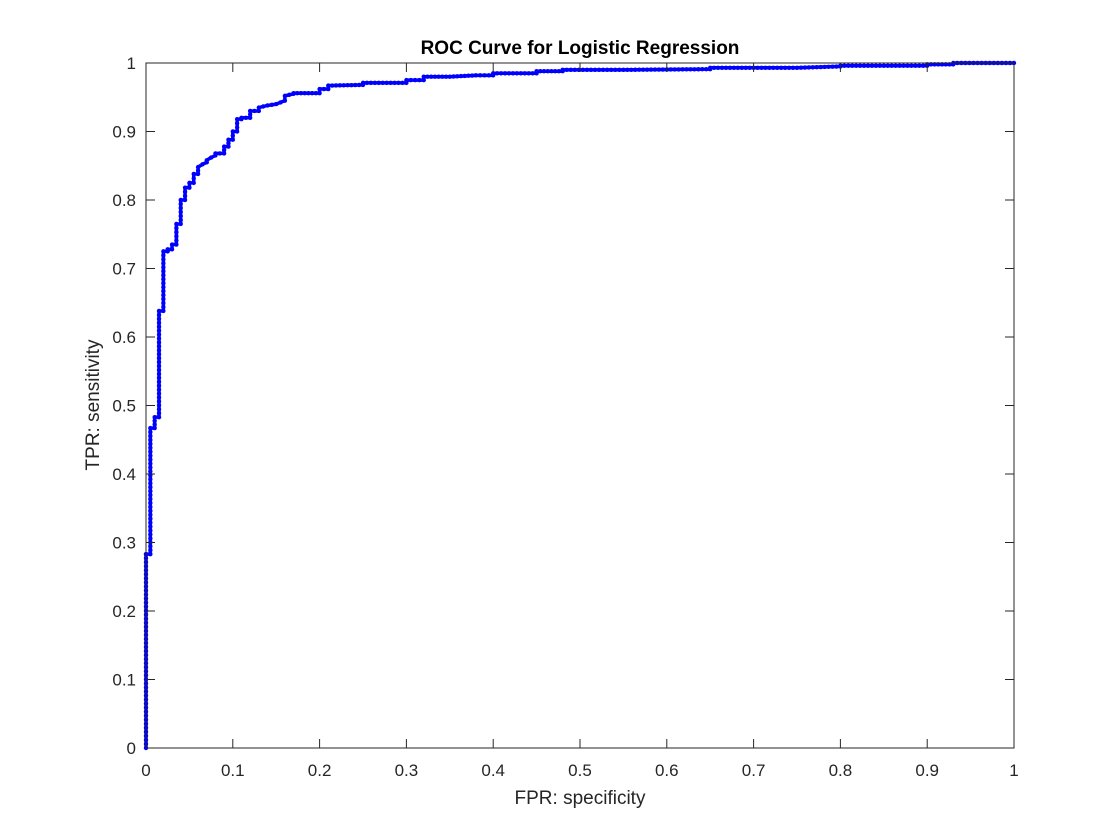 This screenshot has width=1120, height=840. What do you see at coordinates (580, 48) in the screenshot?
I see `chart-title: ROC Curve for Logistic Regression` at bounding box center [580, 48].